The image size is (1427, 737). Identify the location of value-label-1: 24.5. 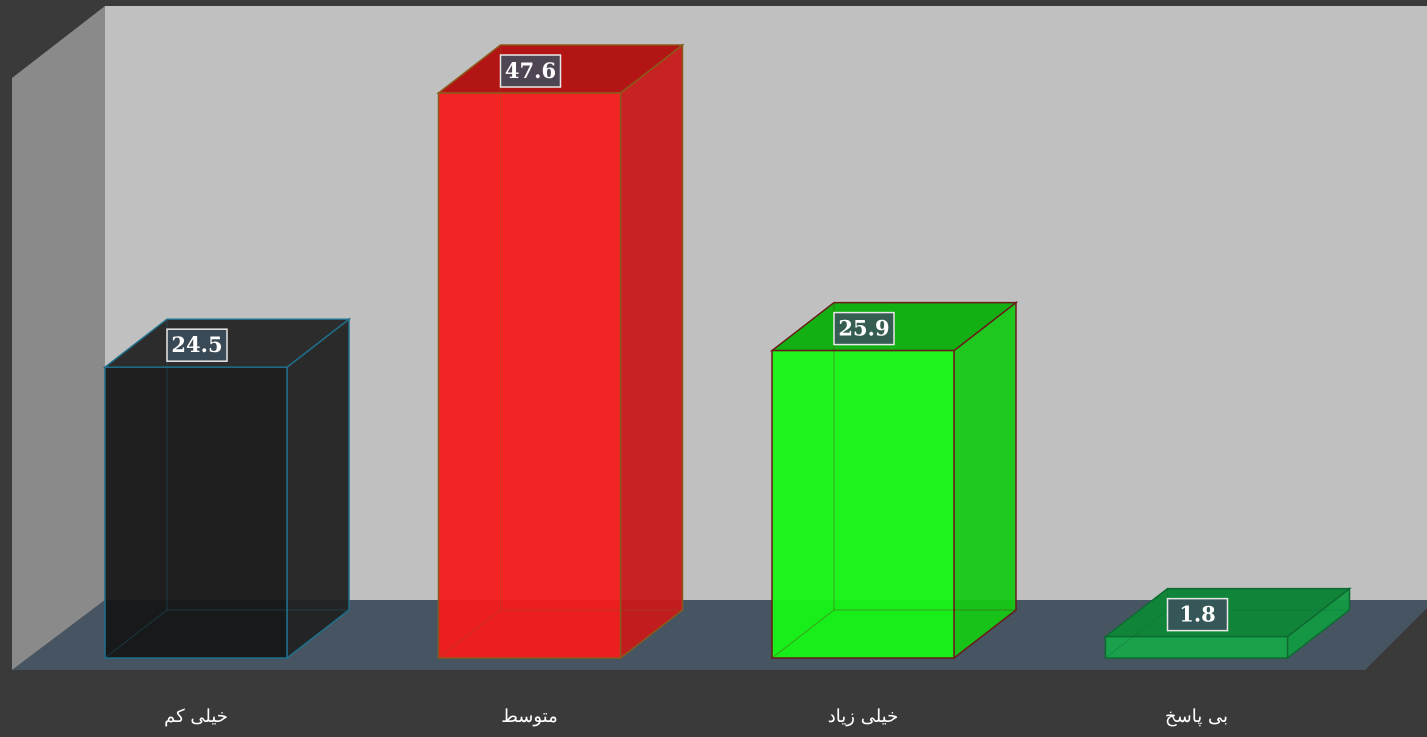
(197, 345).